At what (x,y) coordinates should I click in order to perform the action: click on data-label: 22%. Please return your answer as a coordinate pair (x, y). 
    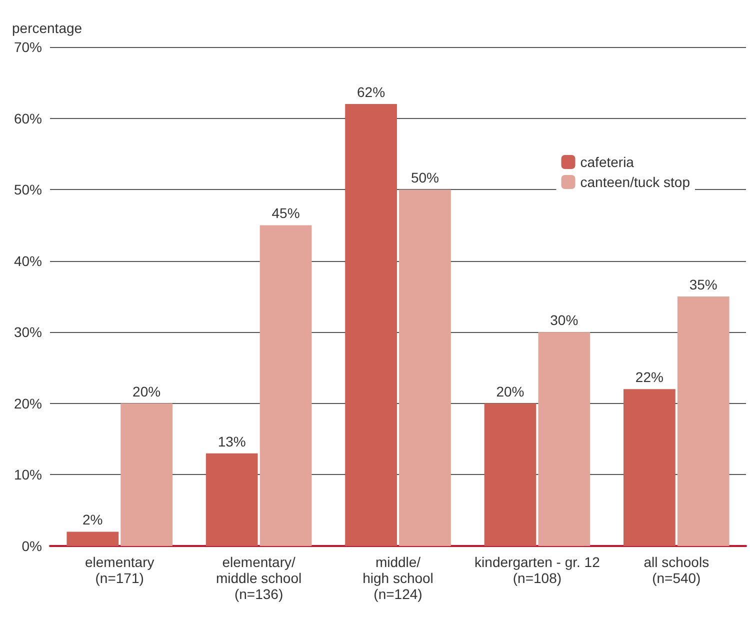
    Looking at the image, I should click on (649, 377).